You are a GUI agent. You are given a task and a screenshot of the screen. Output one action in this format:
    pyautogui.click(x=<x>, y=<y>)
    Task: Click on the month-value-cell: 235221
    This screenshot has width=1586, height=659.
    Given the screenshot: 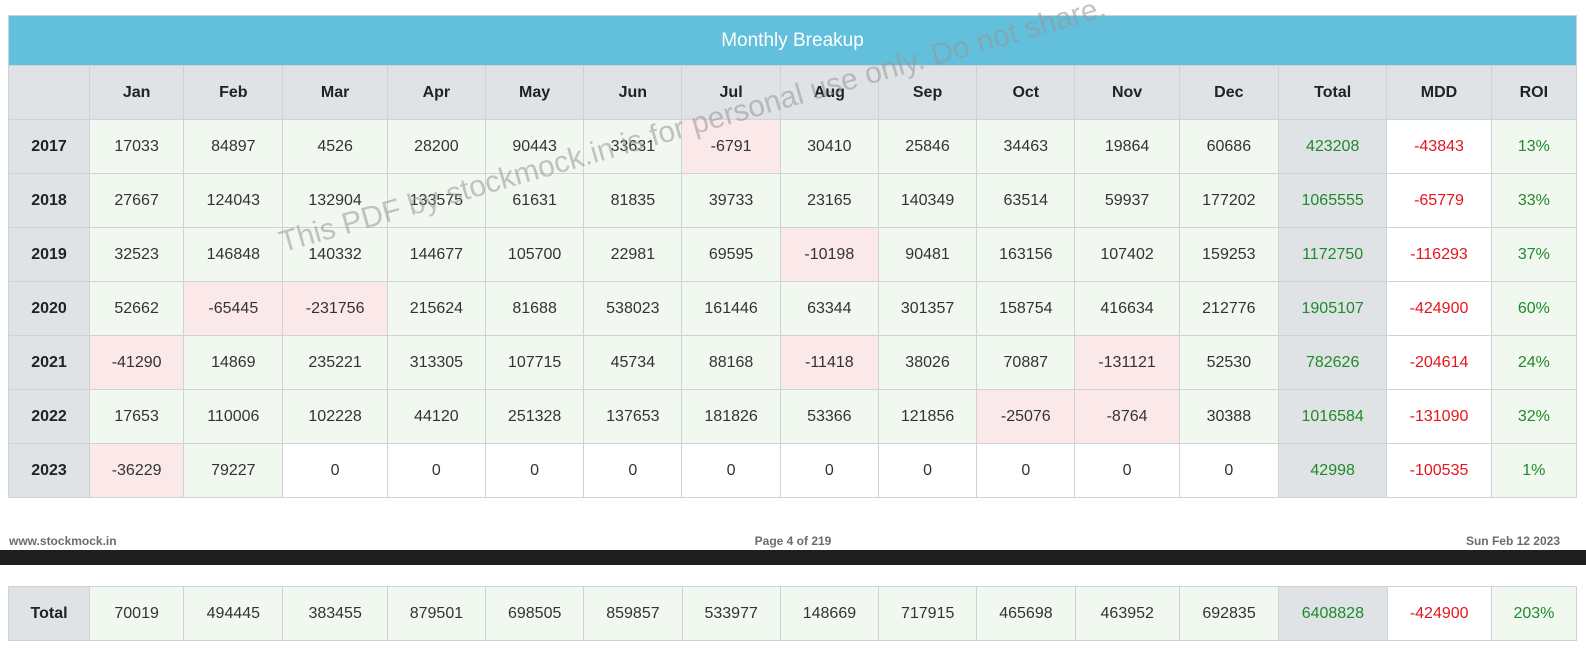 What is the action you would take?
    pyautogui.click(x=335, y=362)
    